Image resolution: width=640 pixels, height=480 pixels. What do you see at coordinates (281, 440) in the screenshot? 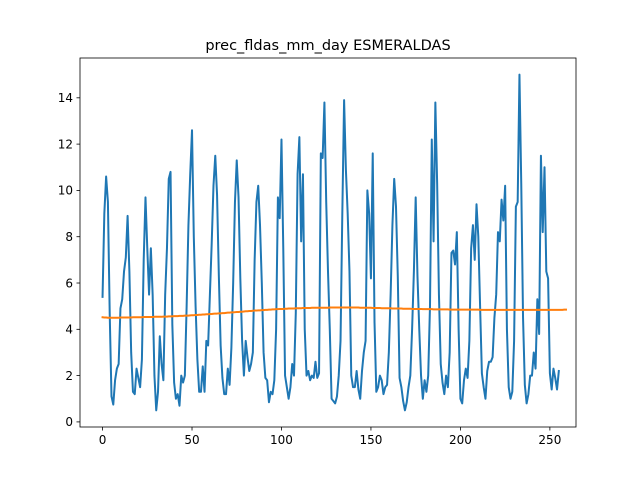
I see `x-tick-label: 100` at bounding box center [281, 440].